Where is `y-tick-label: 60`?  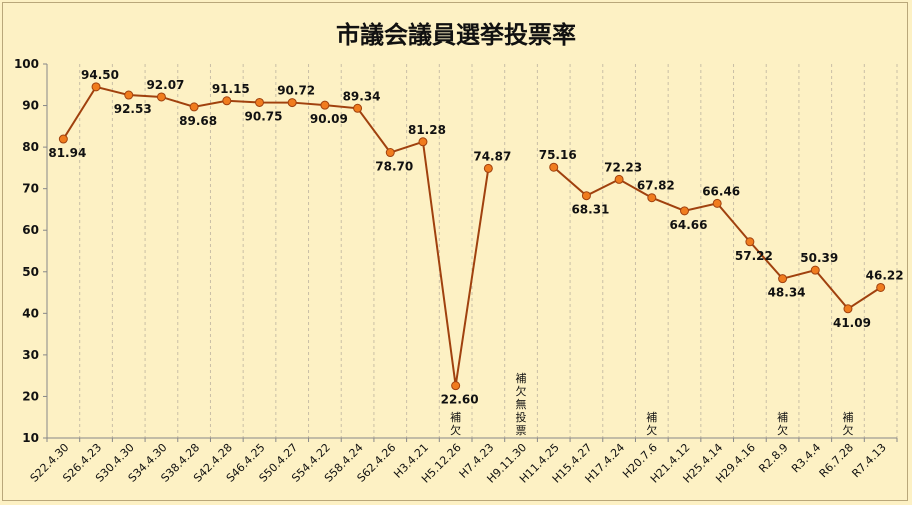
y-tick-label: 60 is located at coordinates (30, 230).